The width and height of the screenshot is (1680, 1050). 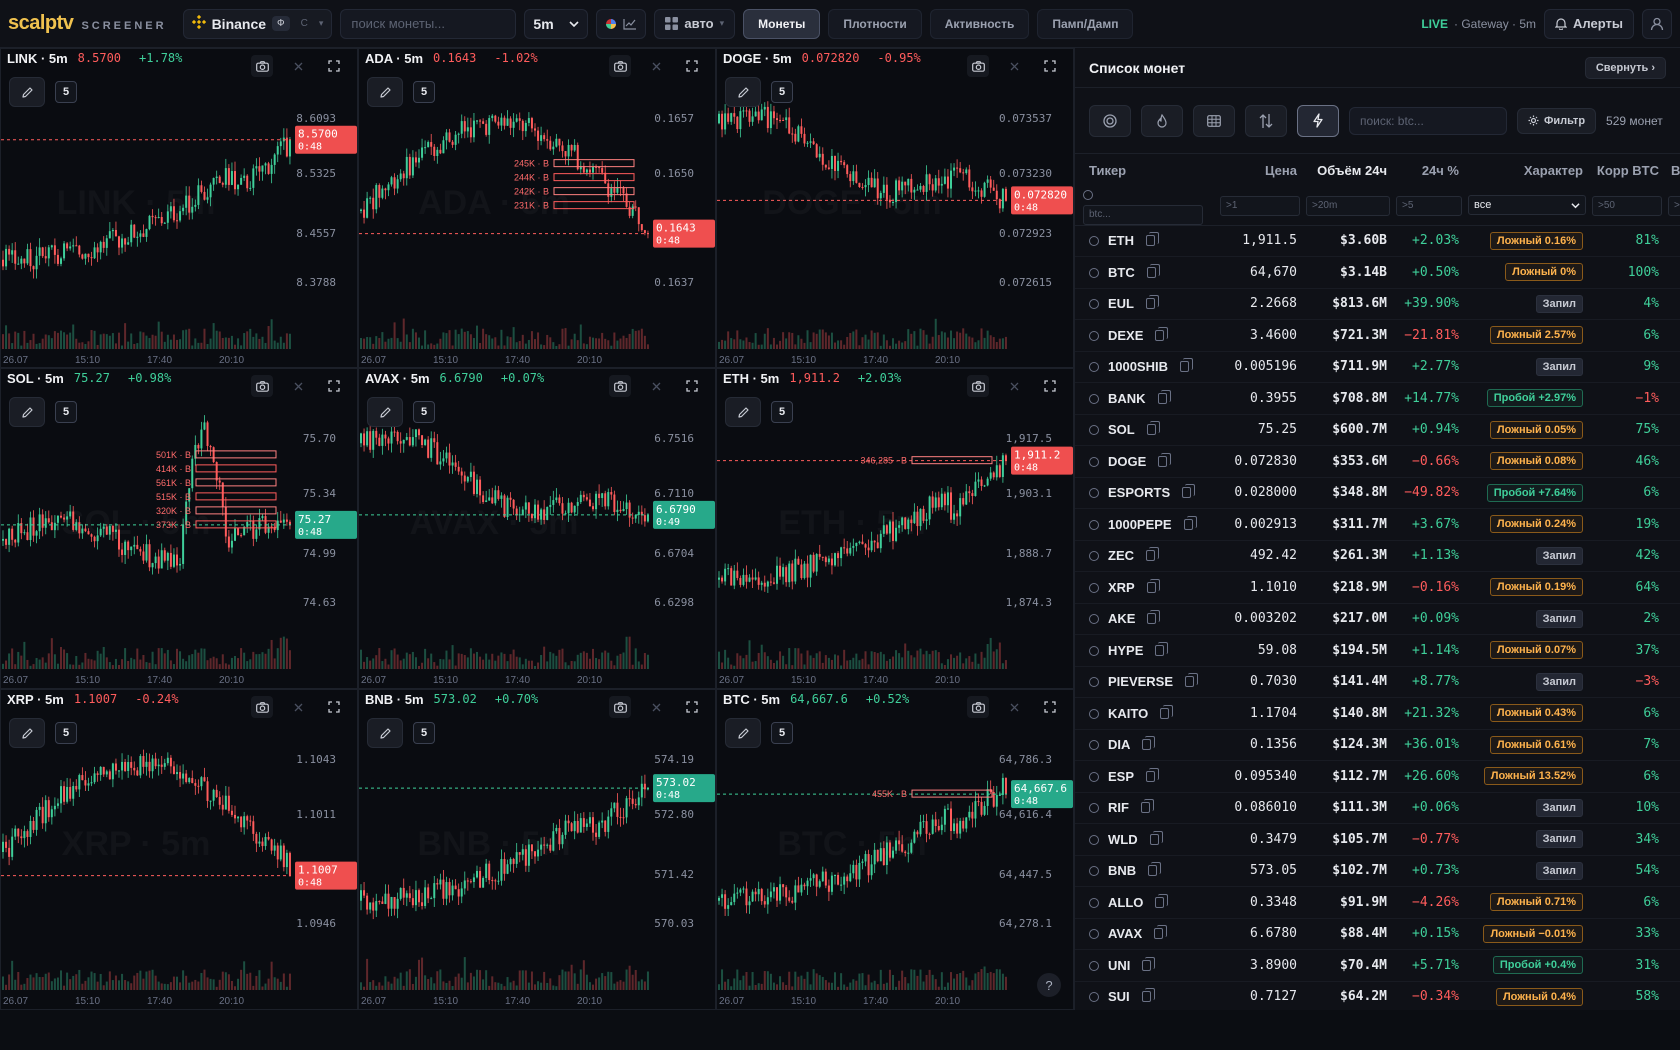 I want to click on tab-activity: Активность, so click(x=979, y=23).